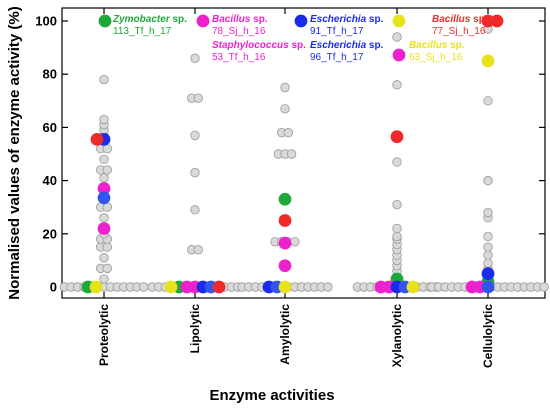  What do you see at coordinates (337, 31) in the screenshot?
I see `legend-strain-91_tf_h_17: 91_Tf_h_17` at bounding box center [337, 31].